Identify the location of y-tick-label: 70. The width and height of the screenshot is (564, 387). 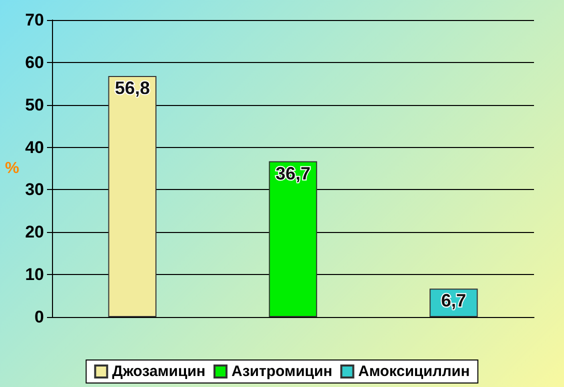
(34, 20).